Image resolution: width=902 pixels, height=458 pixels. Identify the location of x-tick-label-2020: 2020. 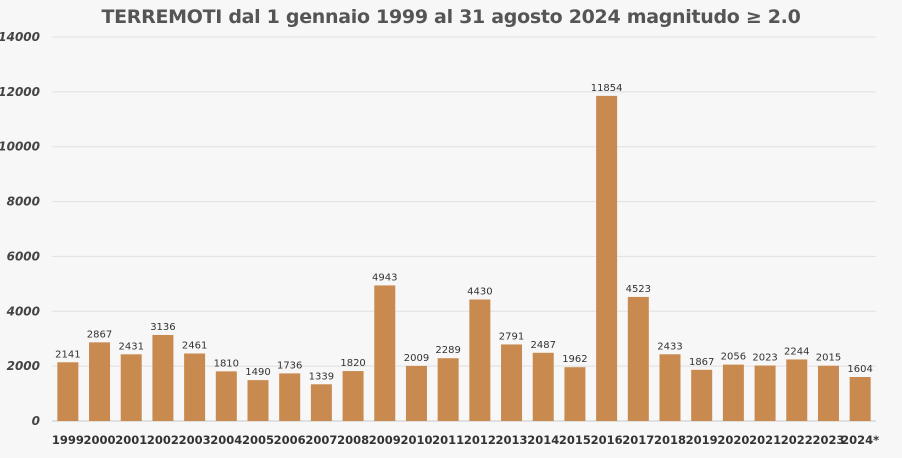
(733, 440).